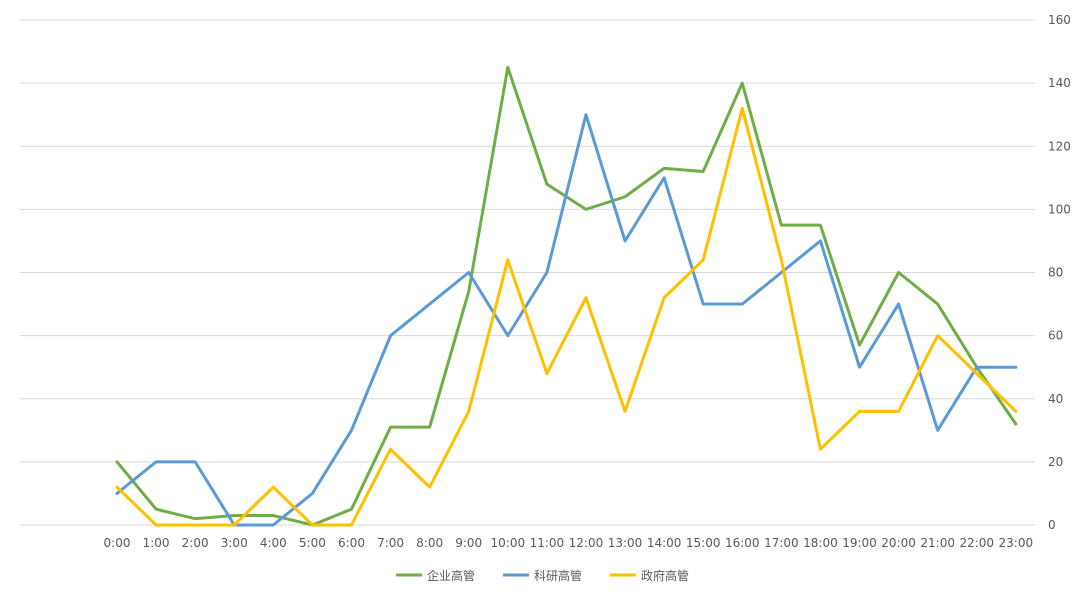 This screenshot has width=1080, height=599. What do you see at coordinates (429, 543) in the screenshot?
I see `x-tick-label: 8:00` at bounding box center [429, 543].